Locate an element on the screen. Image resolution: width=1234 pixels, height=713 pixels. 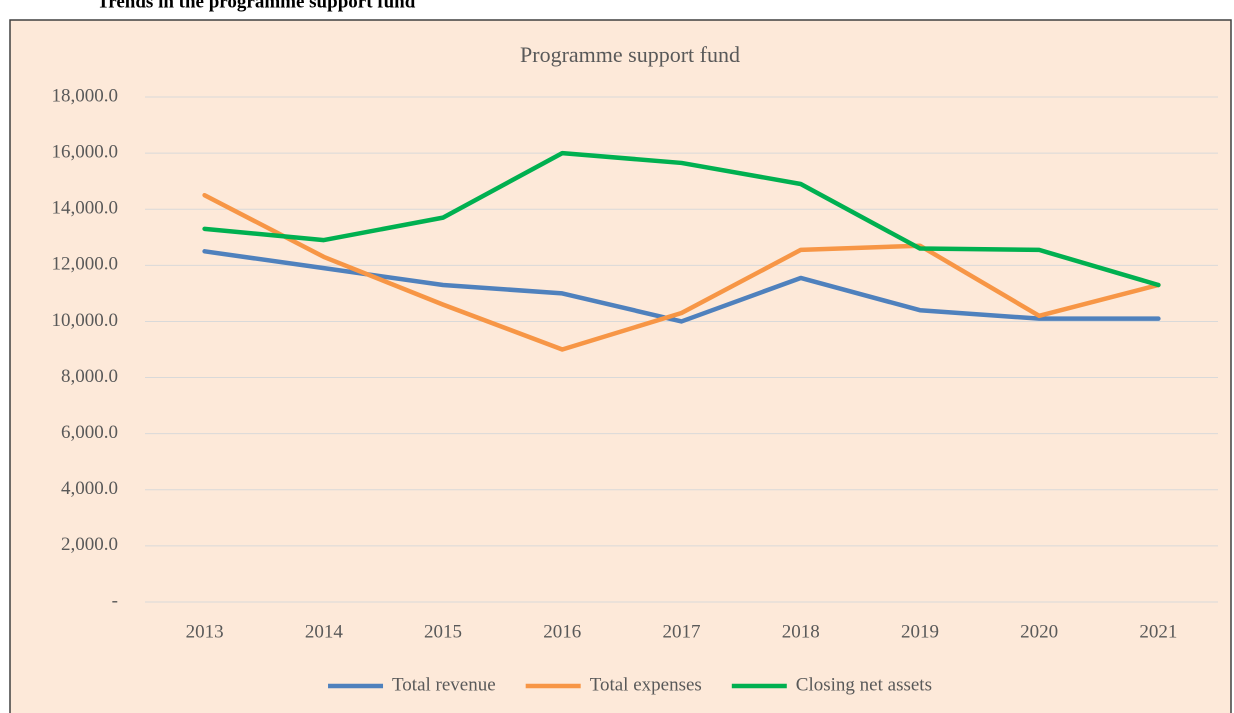
y-tick-label: 4,000.0 is located at coordinates (89, 488).